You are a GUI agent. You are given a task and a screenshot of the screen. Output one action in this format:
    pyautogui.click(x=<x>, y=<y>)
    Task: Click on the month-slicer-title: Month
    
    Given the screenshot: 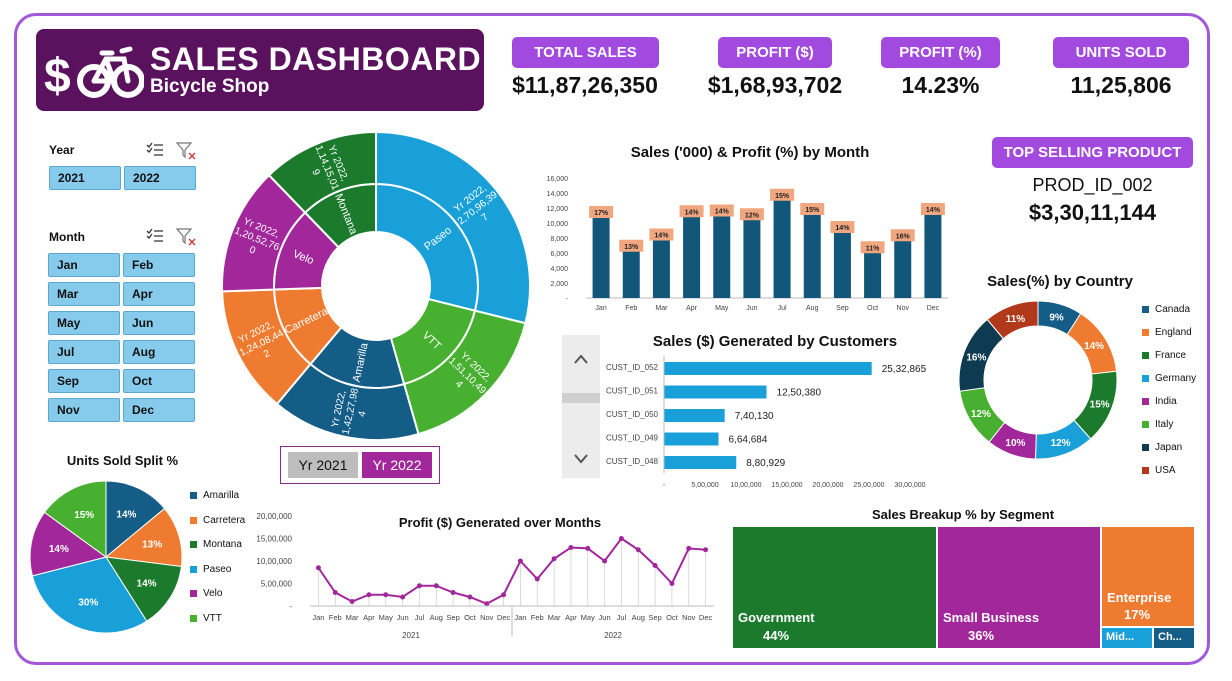 What is the action you would take?
    pyautogui.click(x=67, y=237)
    